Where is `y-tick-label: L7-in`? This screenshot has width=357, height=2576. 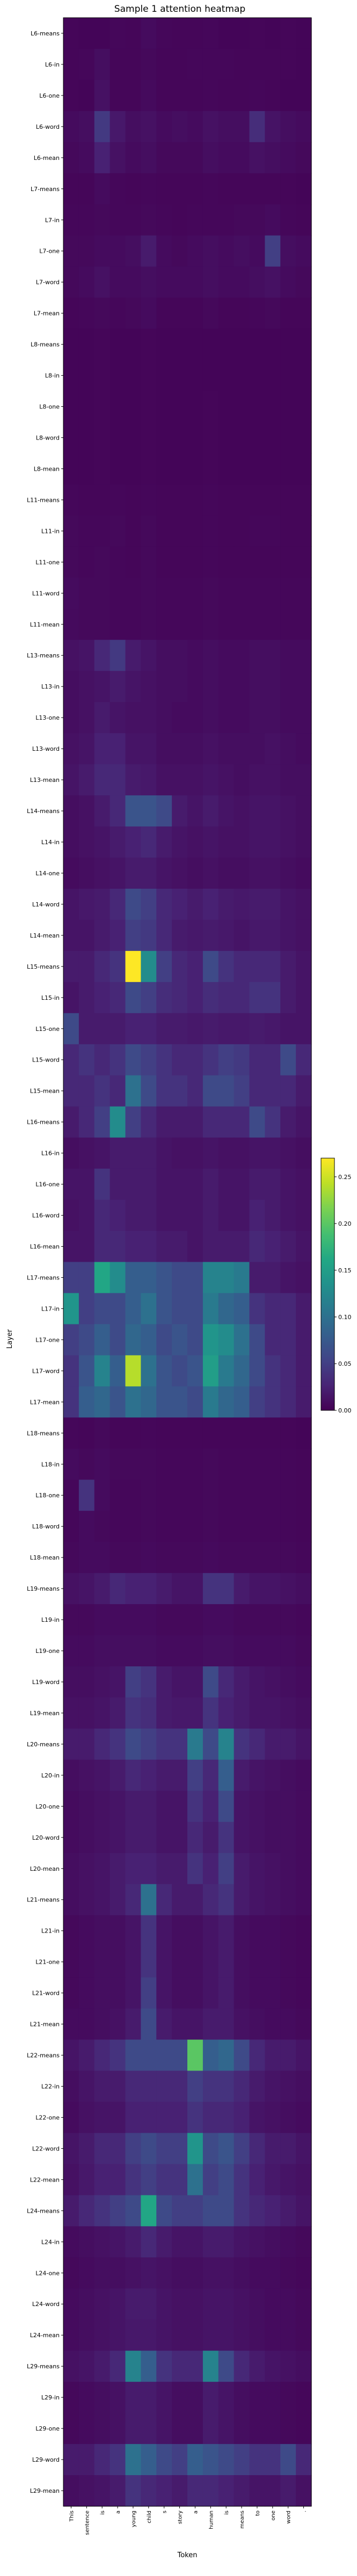 y-tick-label: L7-in is located at coordinates (52, 220).